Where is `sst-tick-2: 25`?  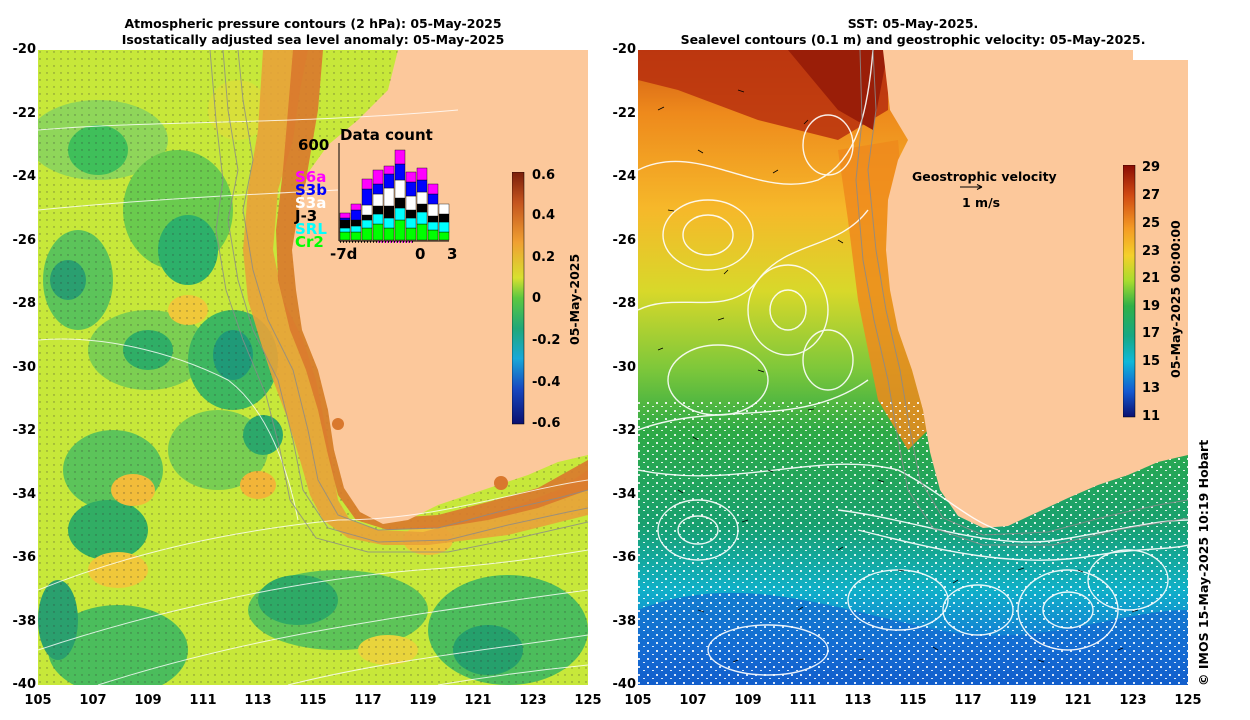 sst-tick-2: 25 is located at coordinates (1151, 223).